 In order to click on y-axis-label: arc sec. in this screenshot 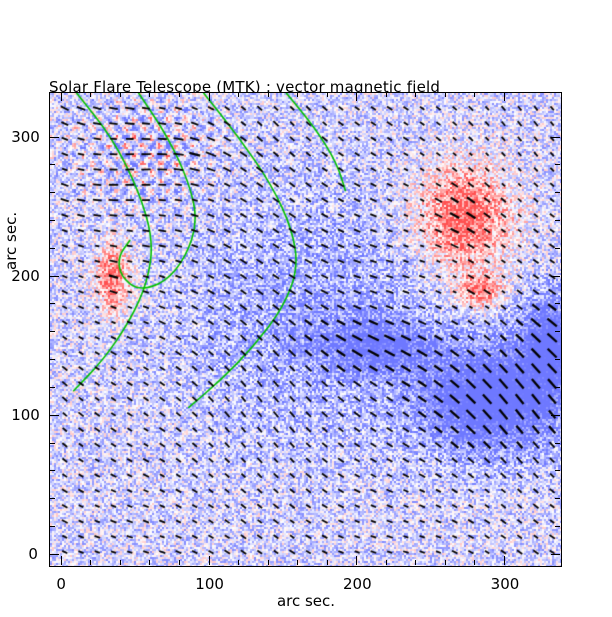, I will do `click(11, 240)`.